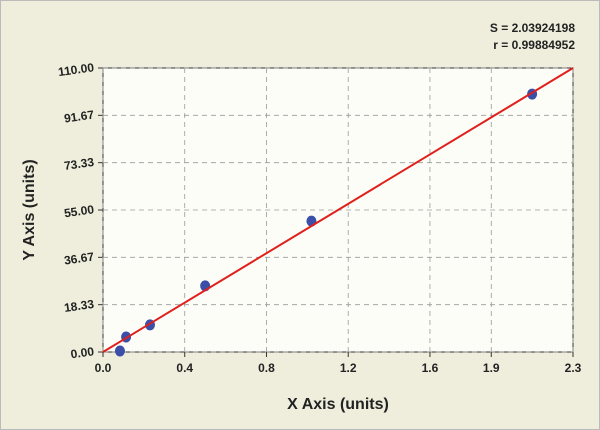  I want to click on y-tick-label: 36.67, so click(79, 259).